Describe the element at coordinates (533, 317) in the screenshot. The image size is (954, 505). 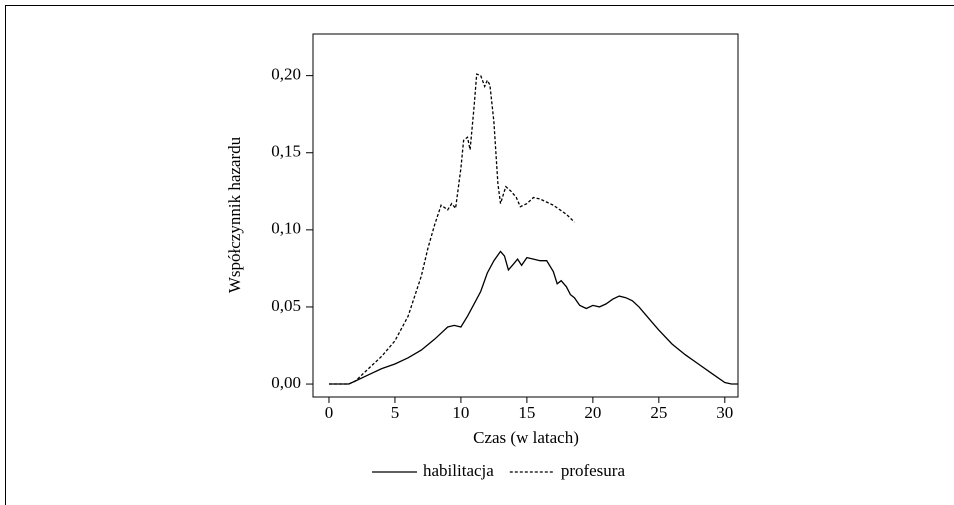
I see `line-solid` at that location.